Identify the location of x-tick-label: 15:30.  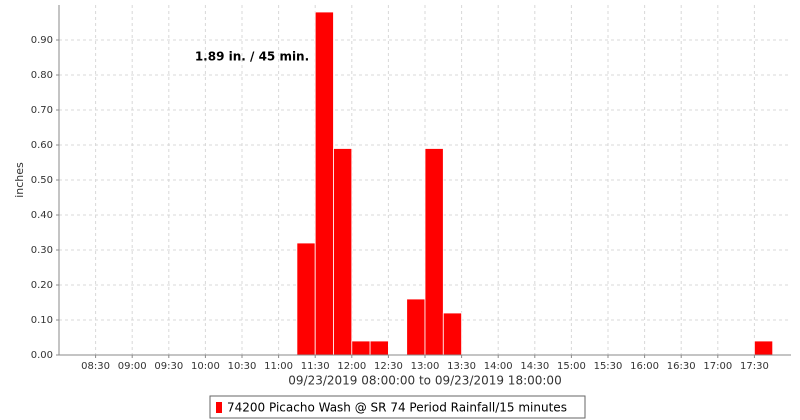
(608, 366).